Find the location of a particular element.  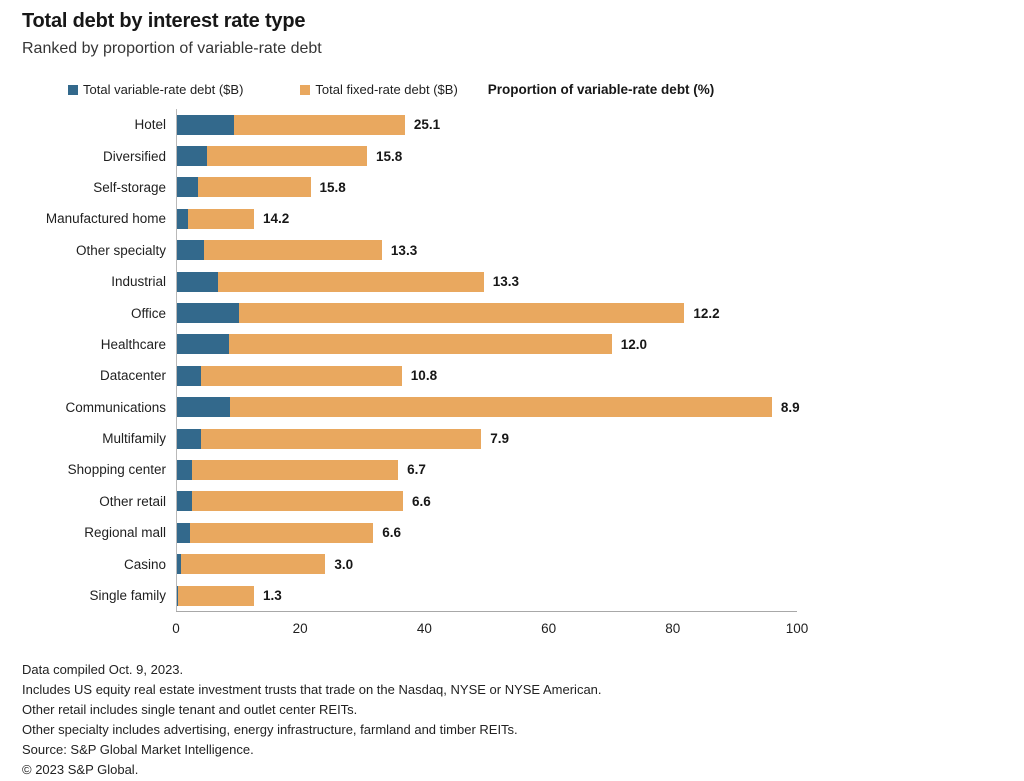

category-label: Diversified is located at coordinates (134, 156).